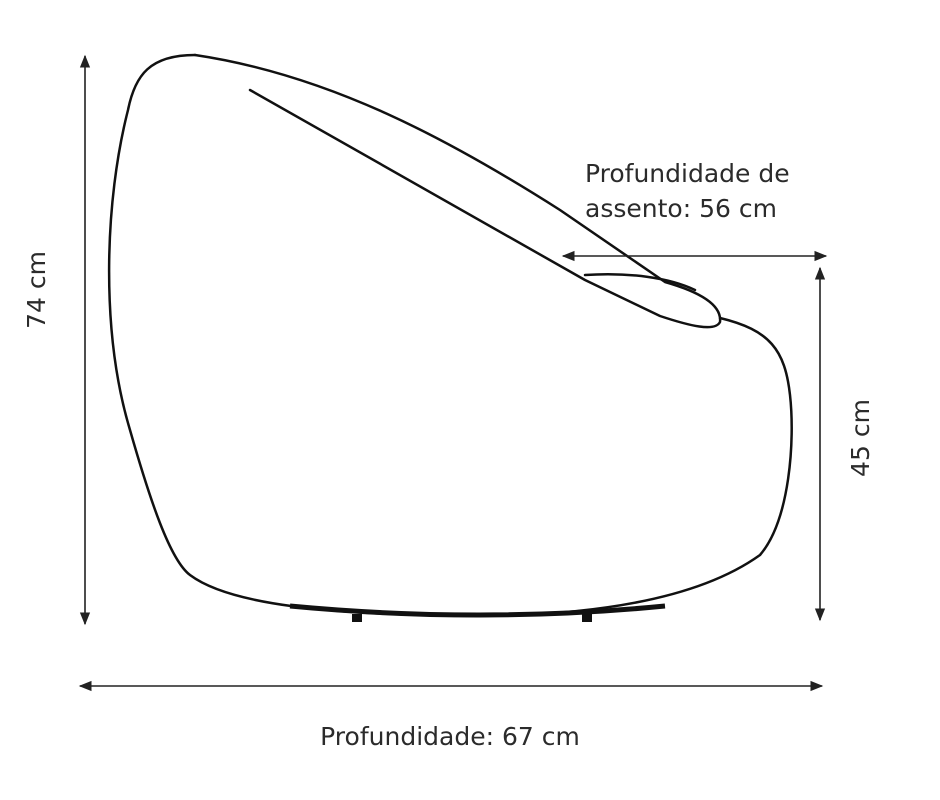 This screenshot has height=800, width=940. Describe the element at coordinates (640, 282) in the screenshot. I see `seat-cushion` at that location.